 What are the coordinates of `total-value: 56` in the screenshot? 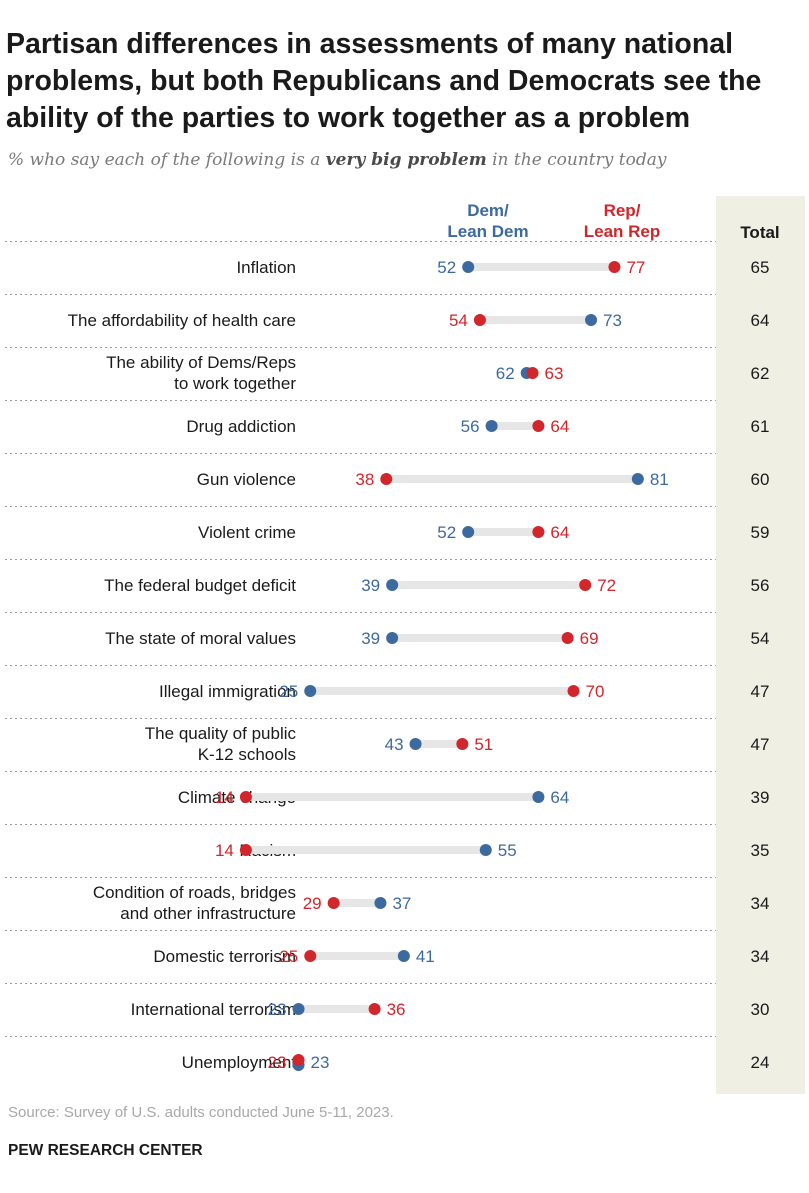 It's located at (760, 585).